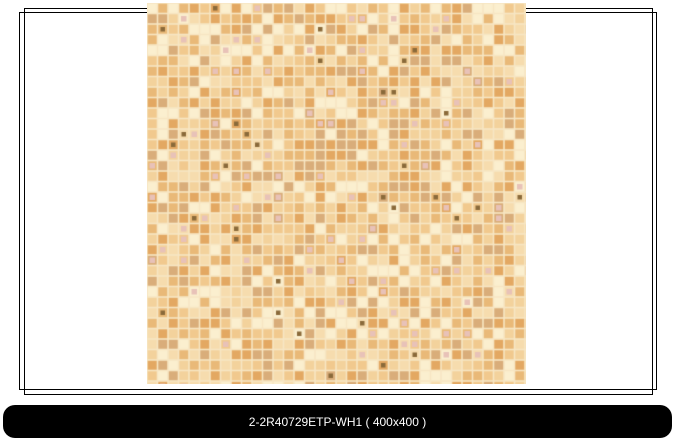 The image size is (675, 443). I want to click on caption-bar: 2-2R40729ETP-WH1 ( 400x400 ), so click(337, 421).